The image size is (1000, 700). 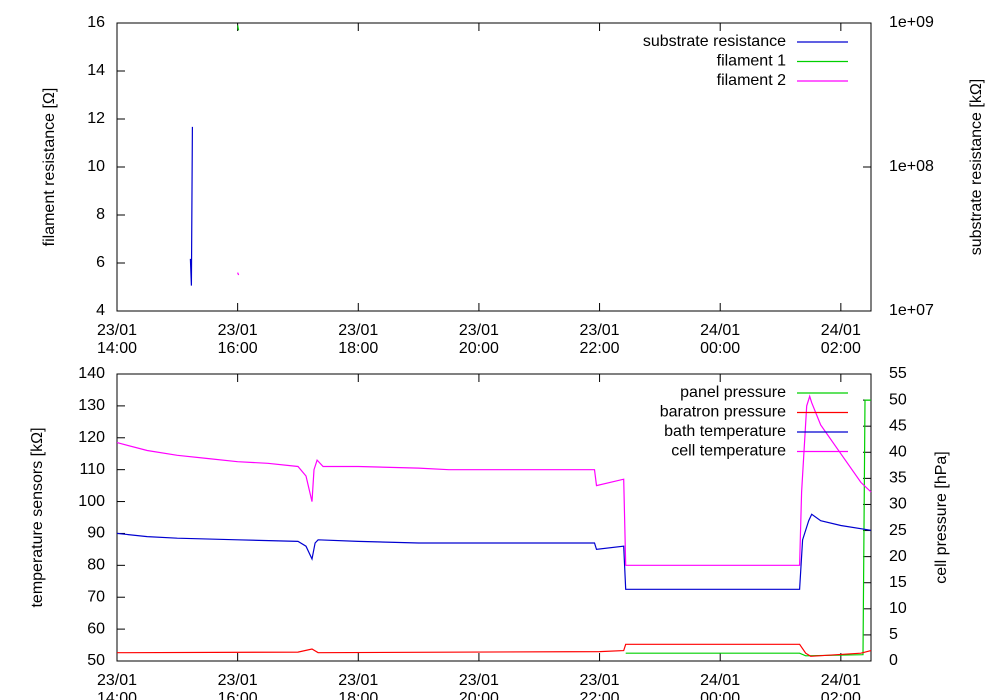 What do you see at coordinates (96, 70) in the screenshot?
I see `y-tick-label: 14` at bounding box center [96, 70].